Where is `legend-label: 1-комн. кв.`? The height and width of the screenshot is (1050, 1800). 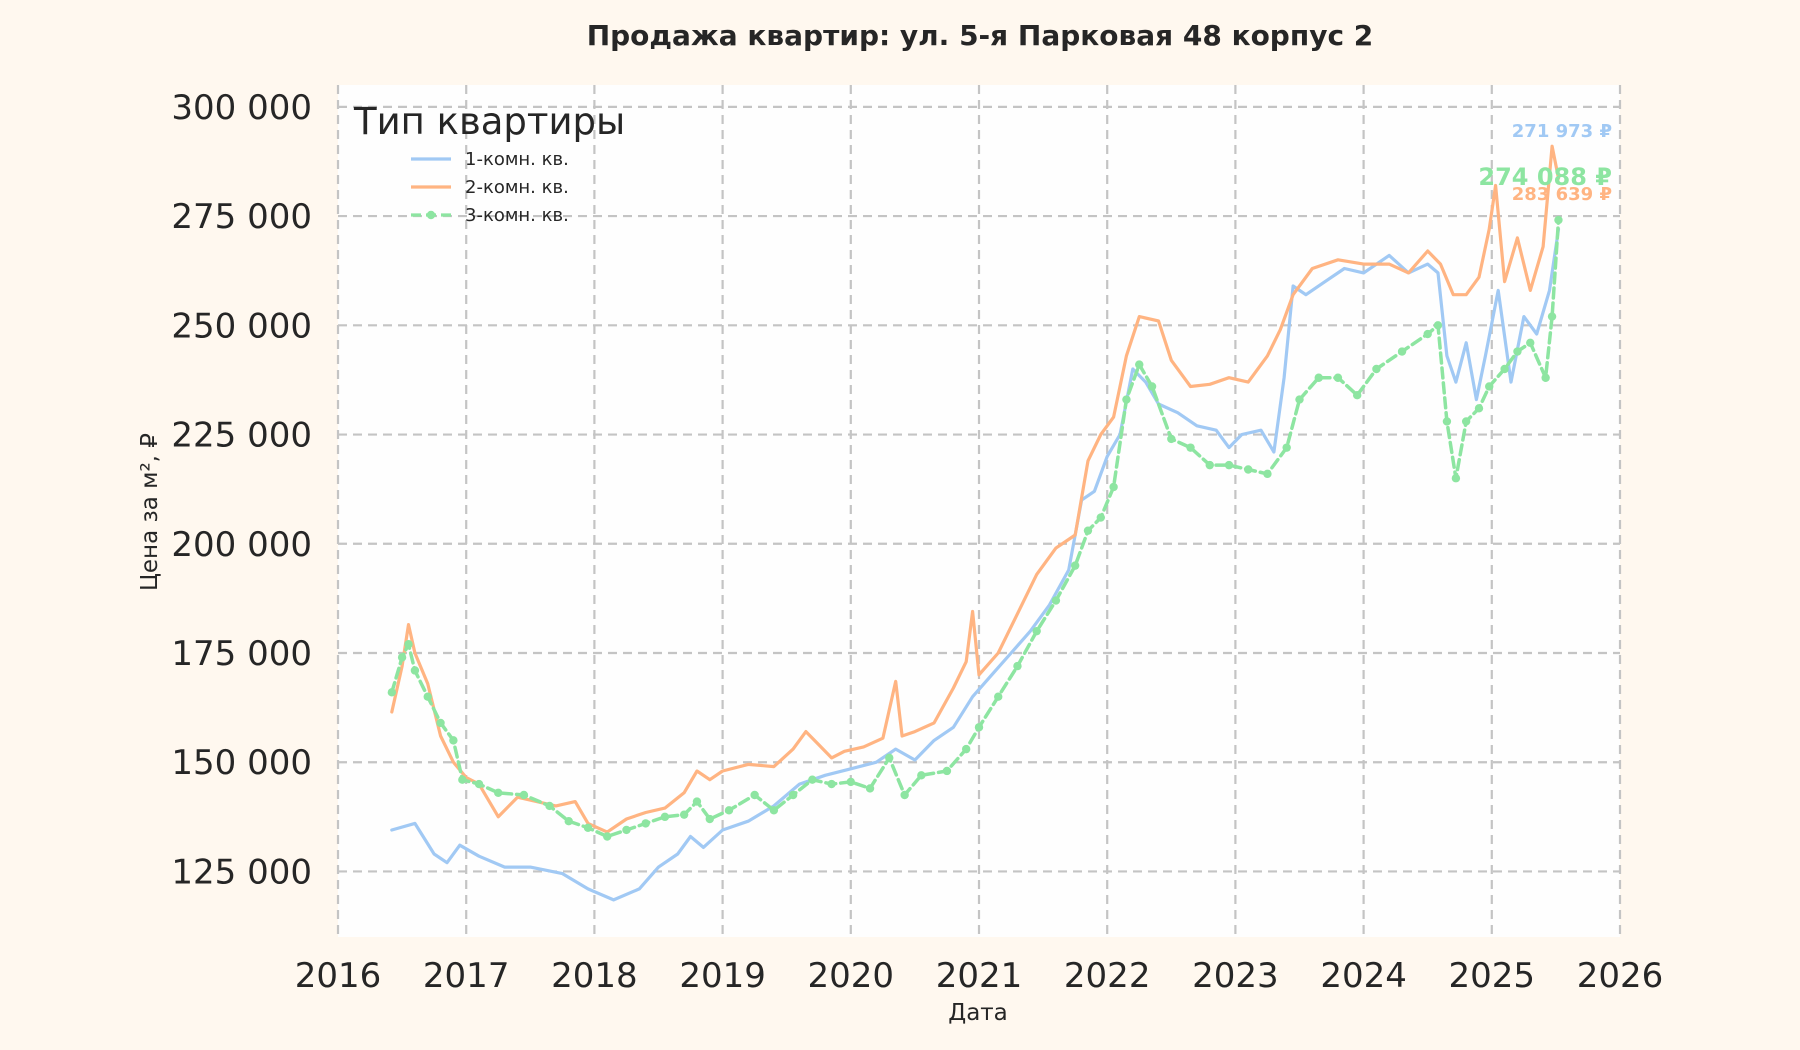 legend-label: 1-комн. кв. is located at coordinates (517, 159).